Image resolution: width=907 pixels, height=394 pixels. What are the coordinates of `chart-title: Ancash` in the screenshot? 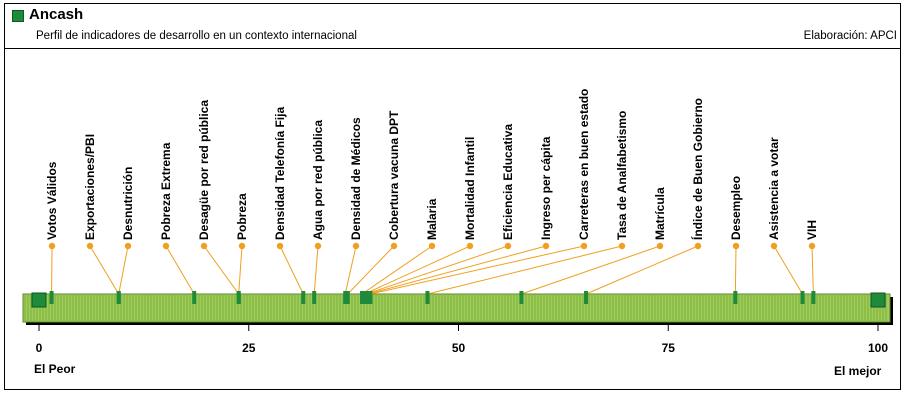 It's located at (56, 14).